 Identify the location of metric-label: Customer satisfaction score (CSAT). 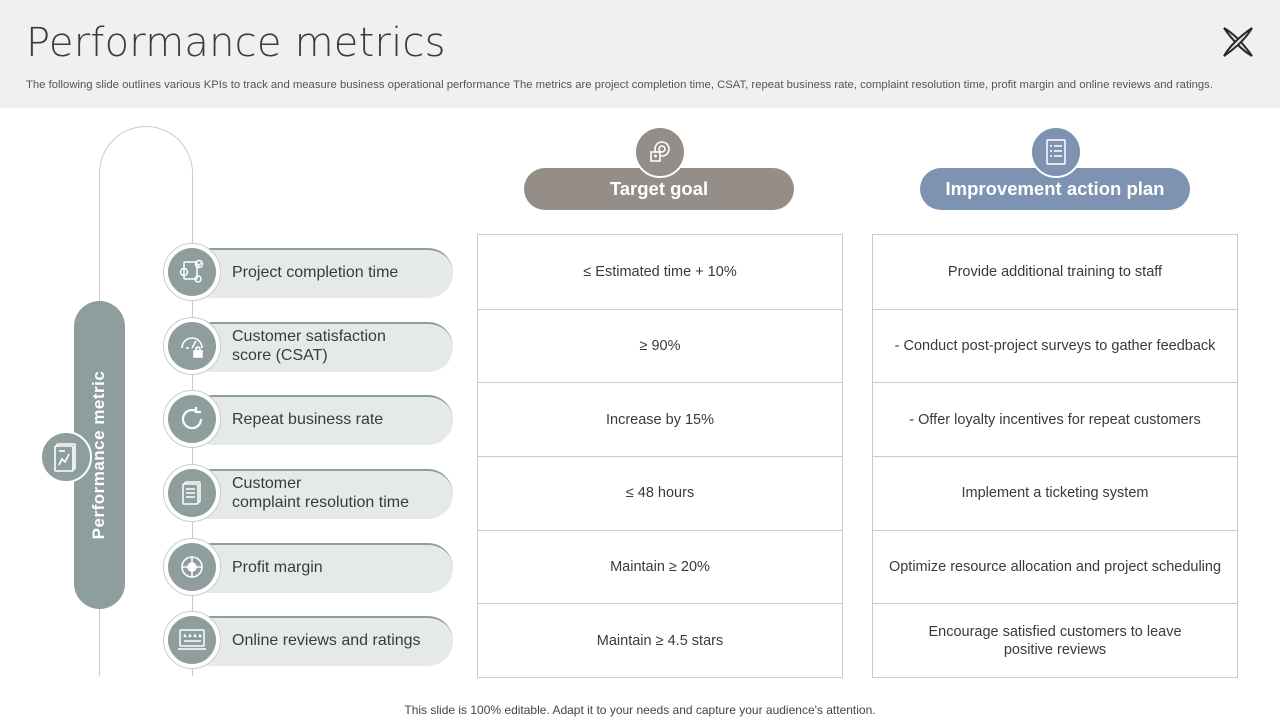
(309, 346).